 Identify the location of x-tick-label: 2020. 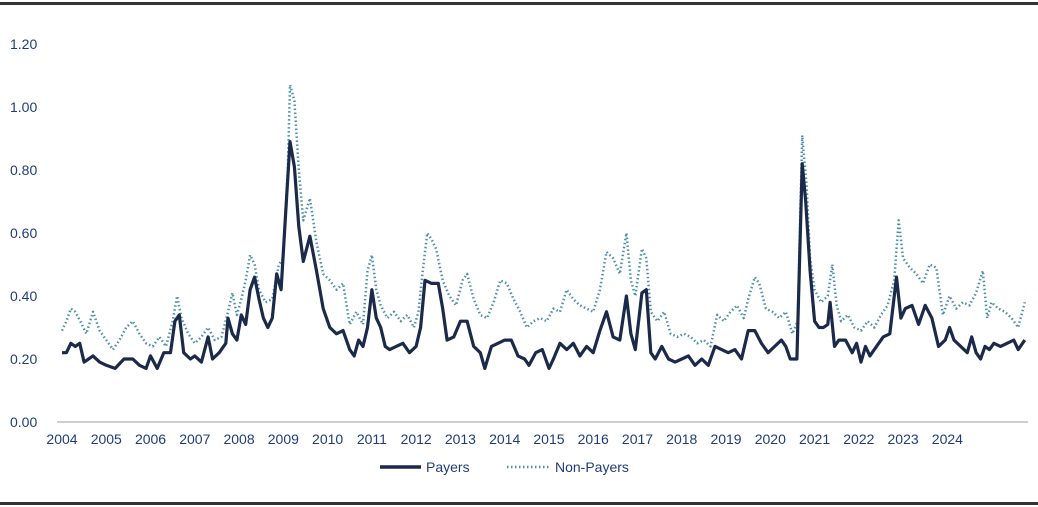
(770, 439).